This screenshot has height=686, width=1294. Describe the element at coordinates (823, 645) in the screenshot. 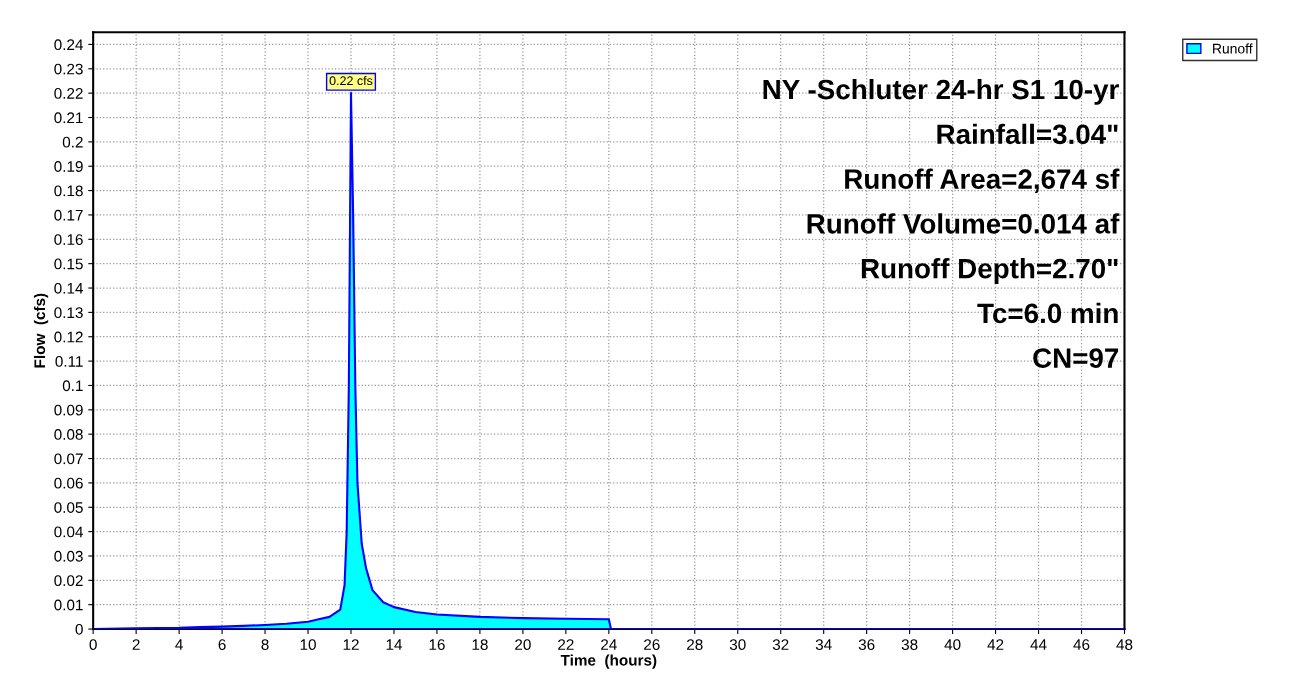

I see `x-tick-label: 34` at that location.